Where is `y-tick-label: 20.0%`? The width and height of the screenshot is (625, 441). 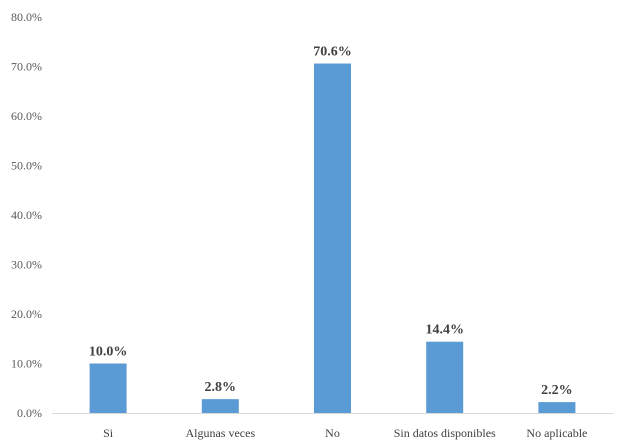
y-tick-label: 20.0% is located at coordinates (26, 314).